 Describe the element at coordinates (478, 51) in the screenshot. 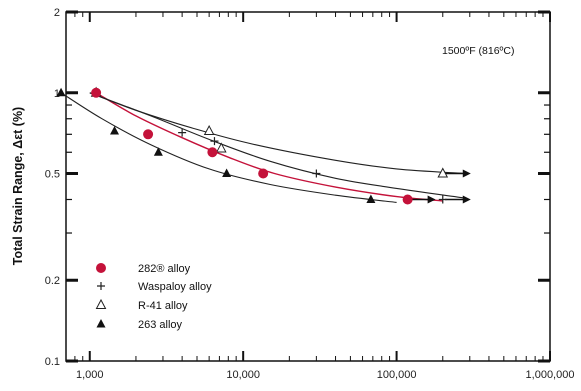

I see `temperature-annotation: 1500ºF (816ºC)` at that location.